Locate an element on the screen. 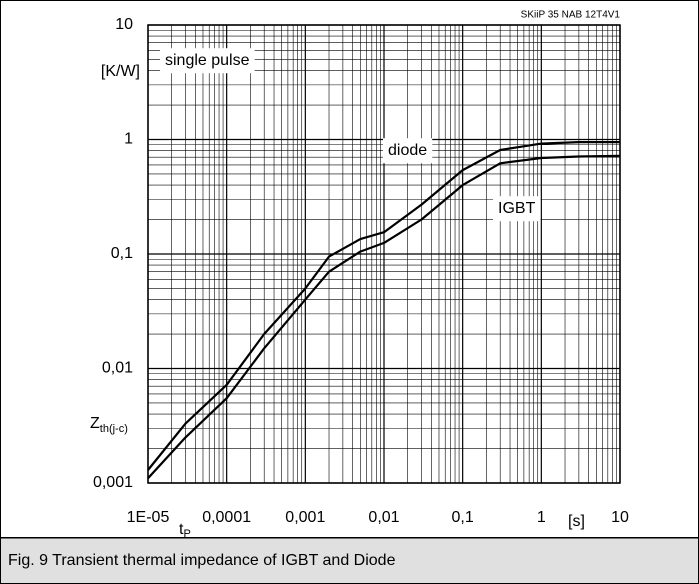 The height and width of the screenshot is (584, 699). y-label: Zth(j-c) is located at coordinates (109, 425).